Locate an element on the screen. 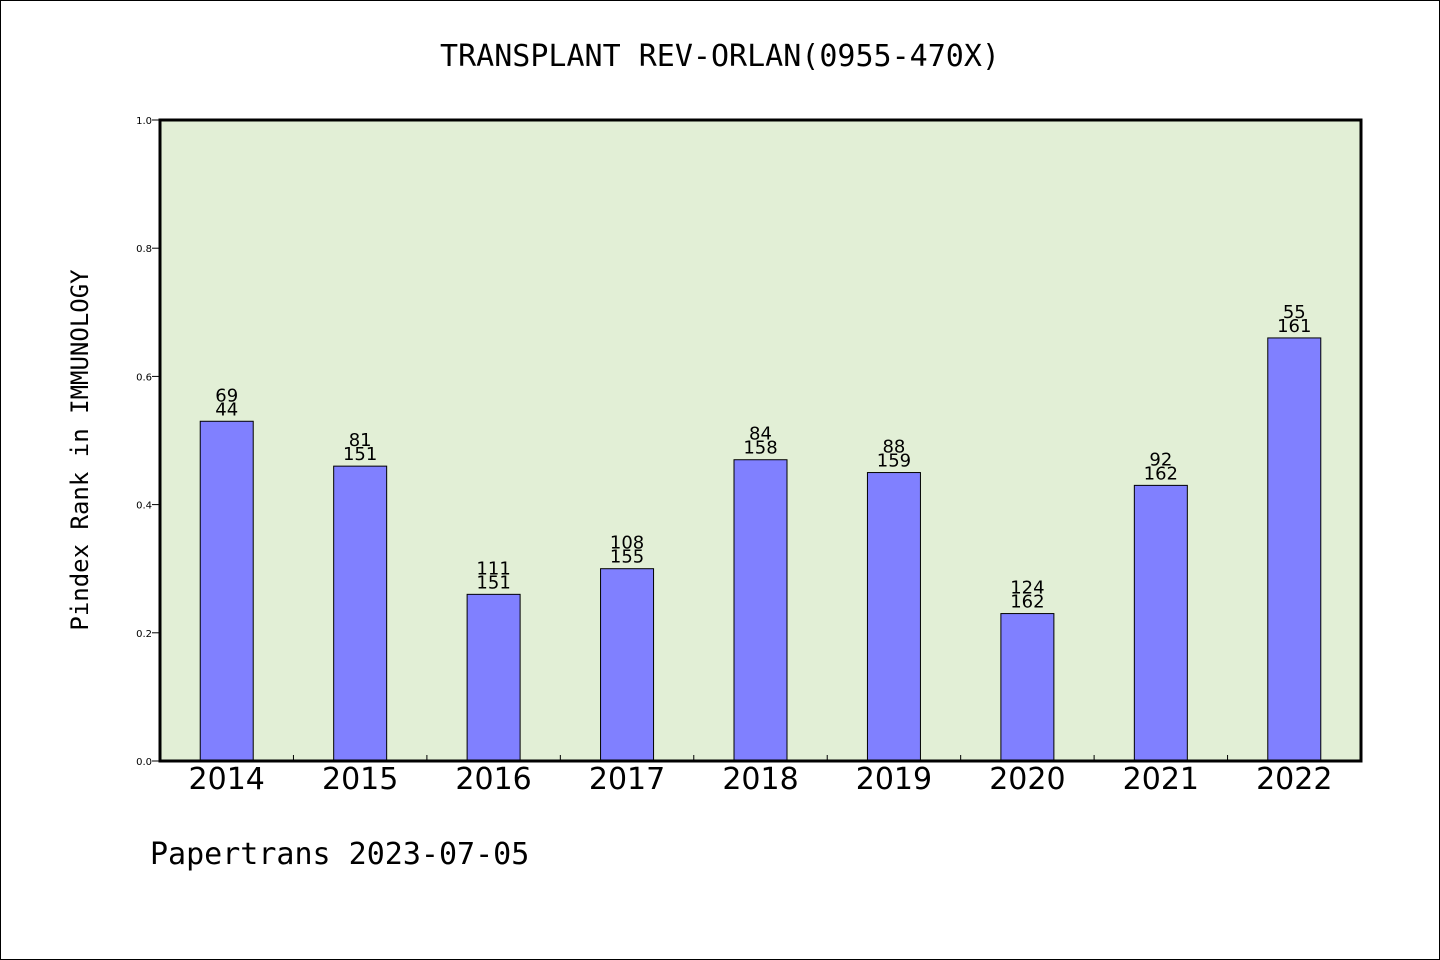  bar-label-bottom: 158 is located at coordinates (760, 448).